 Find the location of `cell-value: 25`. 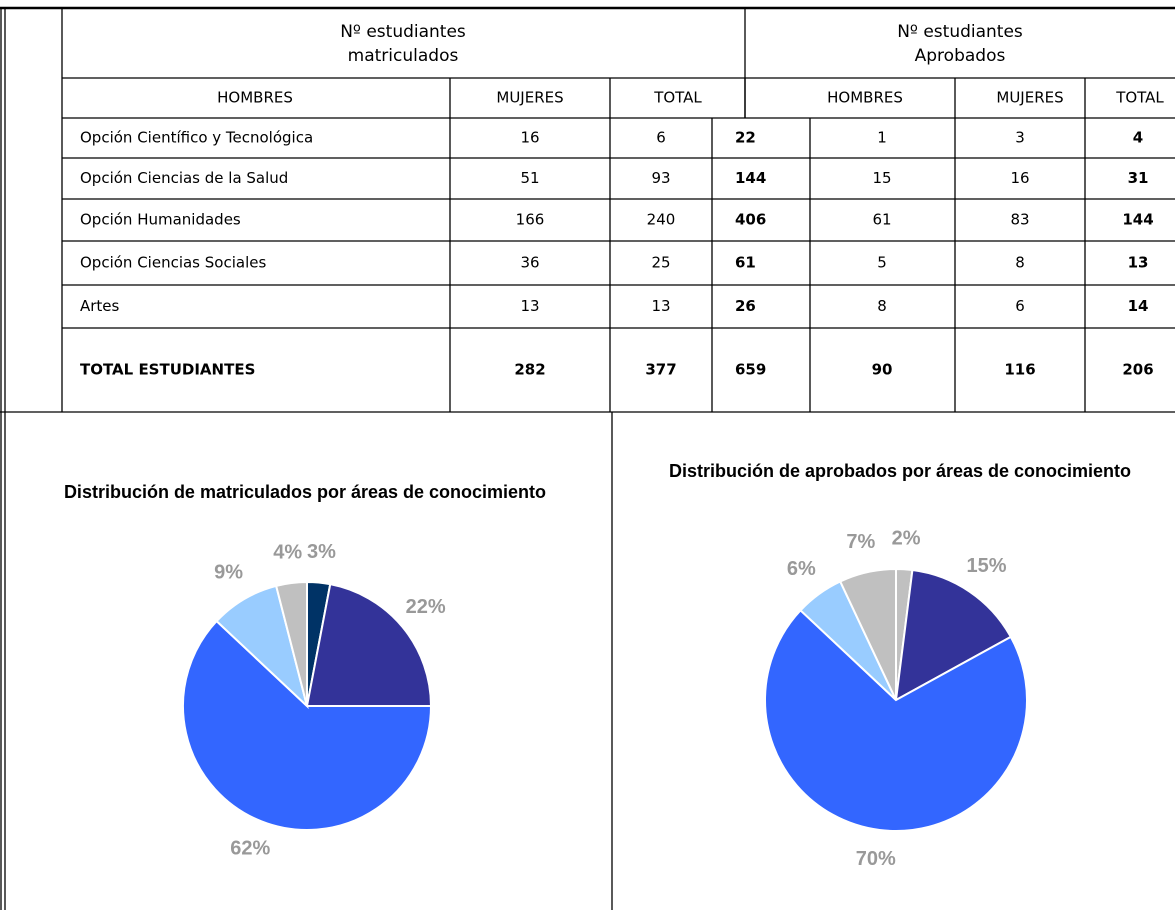

cell-value: 25 is located at coordinates (660, 263).